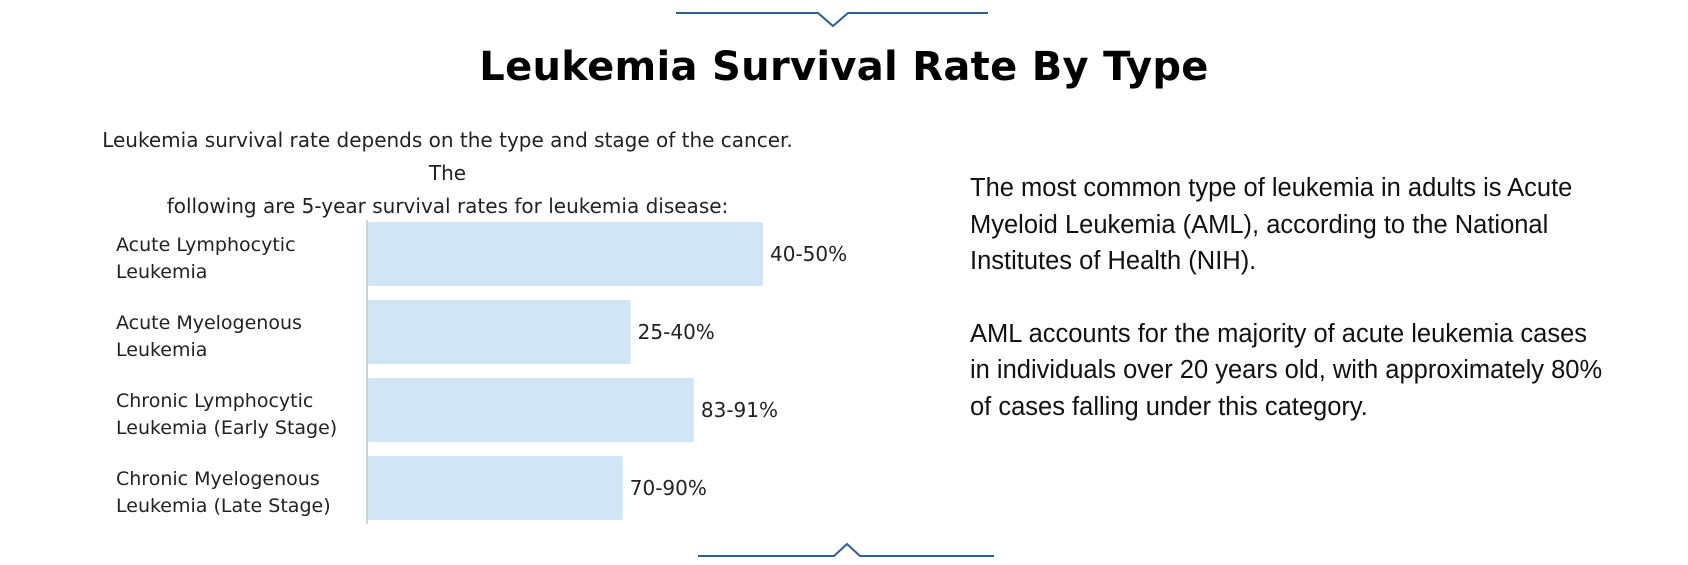  What do you see at coordinates (832, 20) in the screenshot?
I see `top-divider` at bounding box center [832, 20].